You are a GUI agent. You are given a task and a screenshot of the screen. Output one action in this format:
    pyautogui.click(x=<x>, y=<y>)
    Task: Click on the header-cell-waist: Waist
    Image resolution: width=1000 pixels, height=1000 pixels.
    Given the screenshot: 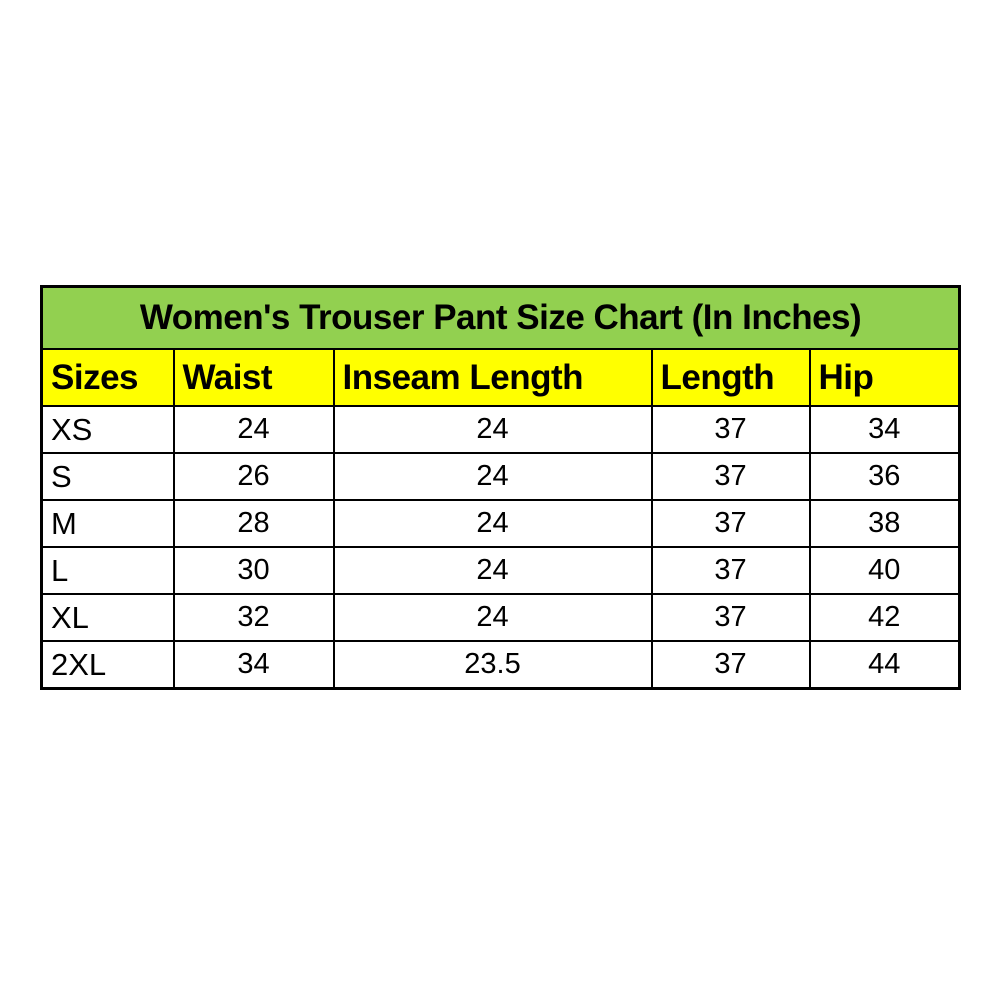 What is the action you would take?
    pyautogui.click(x=253, y=377)
    